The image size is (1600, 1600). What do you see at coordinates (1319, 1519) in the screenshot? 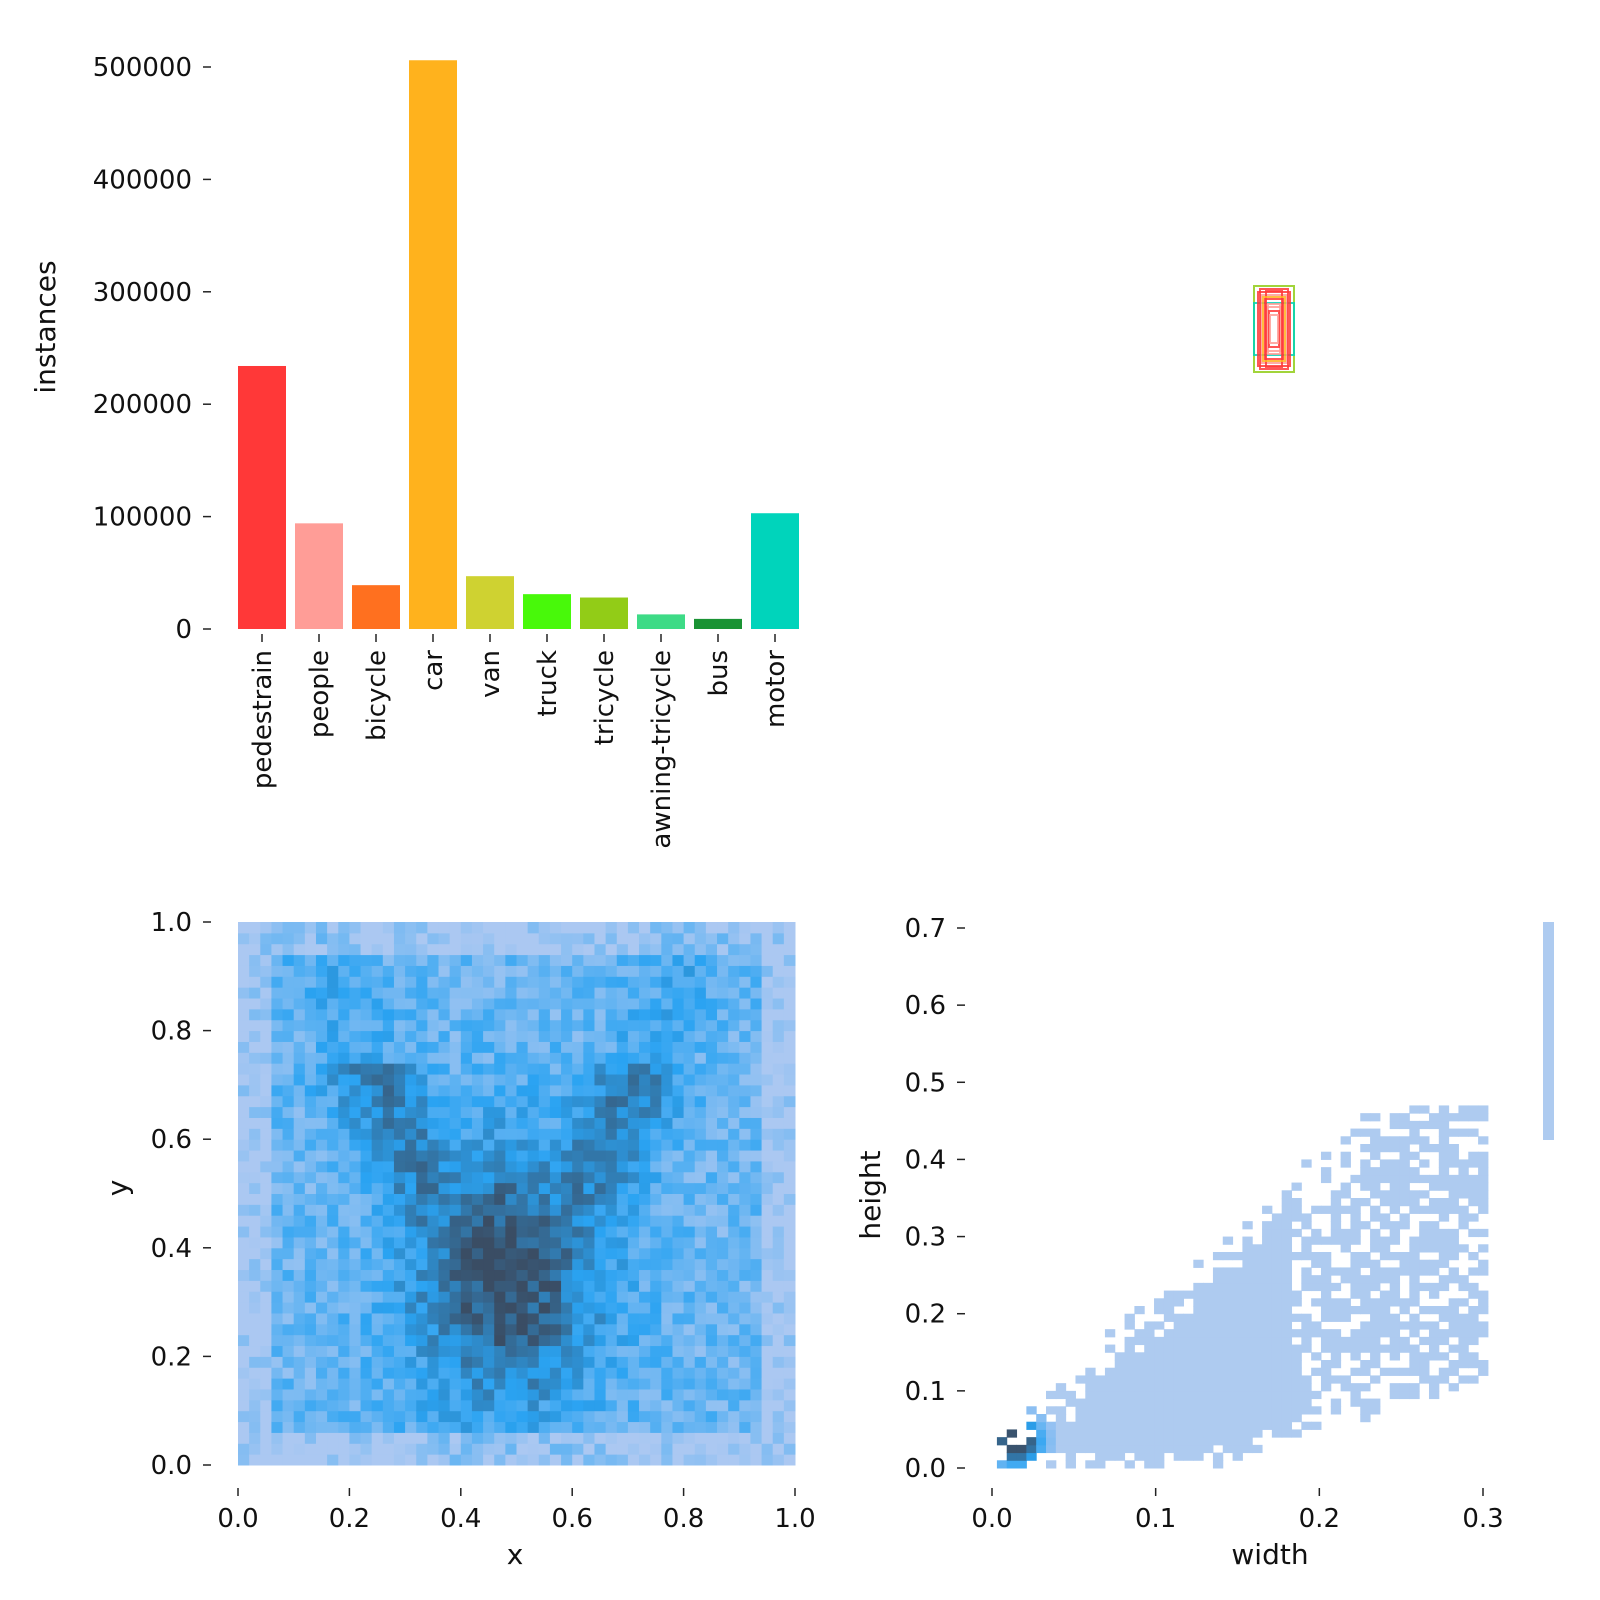
I see `wh-x-tick-label: 0.2` at bounding box center [1319, 1519].